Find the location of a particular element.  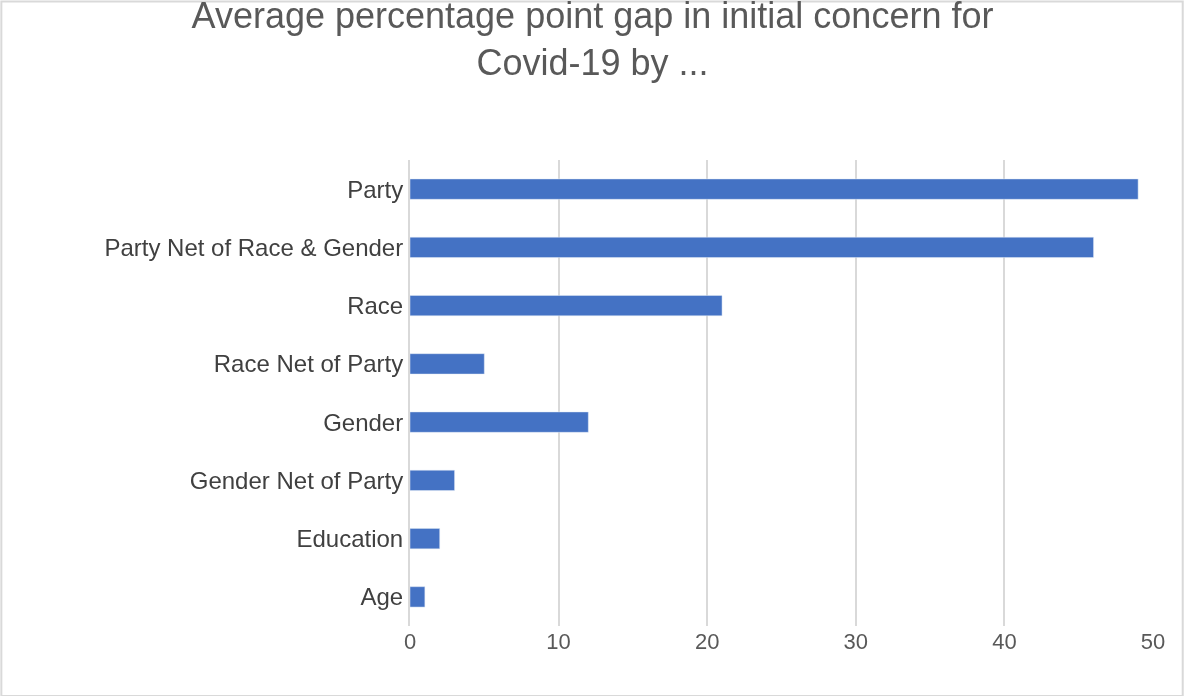

x-tick-label: 30 is located at coordinates (856, 641).